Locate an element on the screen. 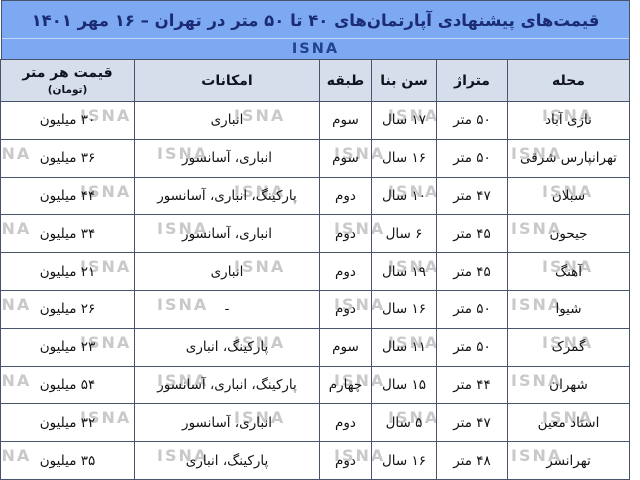 The height and width of the screenshot is (480, 640). table-row: شیوا ۵۰ متر ۱۶ سال دوم -۲۶ میلیون is located at coordinates (315, 309).